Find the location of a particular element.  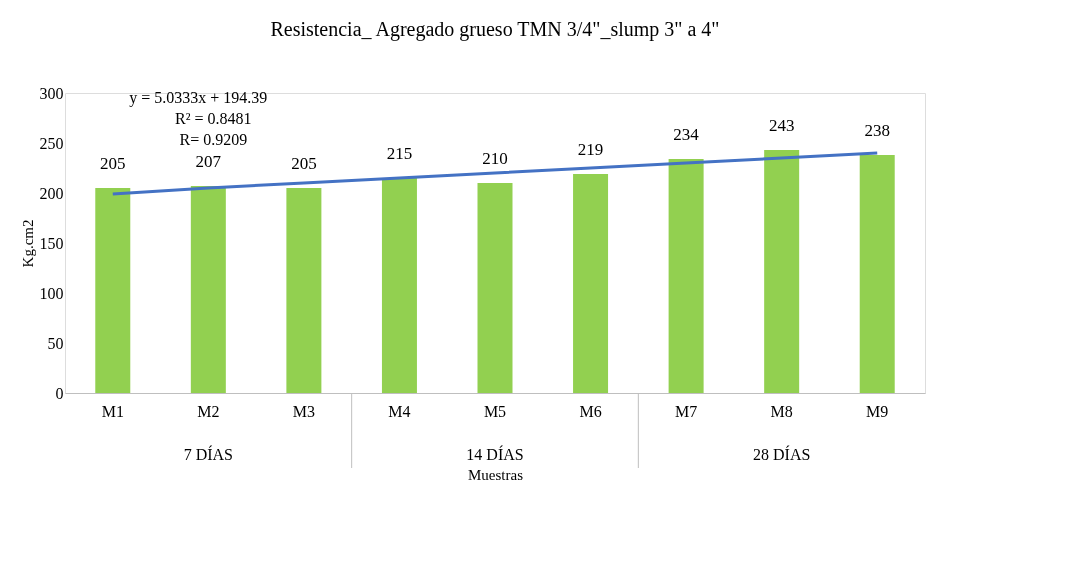

chart-title: Resistencia_ Agregado grueso TMN 3/4"_slump 3" a 4" is located at coordinates (495, 29).